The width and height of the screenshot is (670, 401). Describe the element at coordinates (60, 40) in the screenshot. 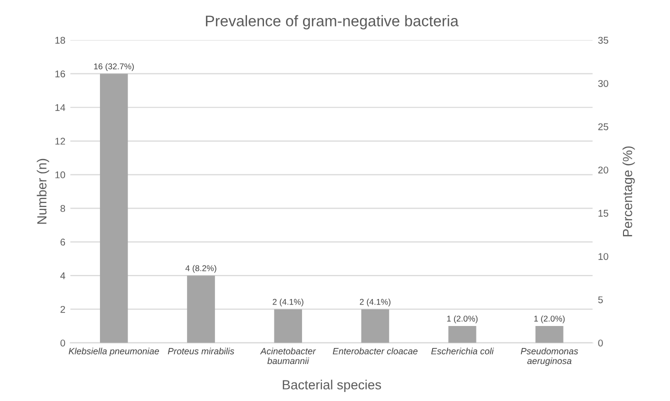

I see `y-tick-label: 18` at that location.